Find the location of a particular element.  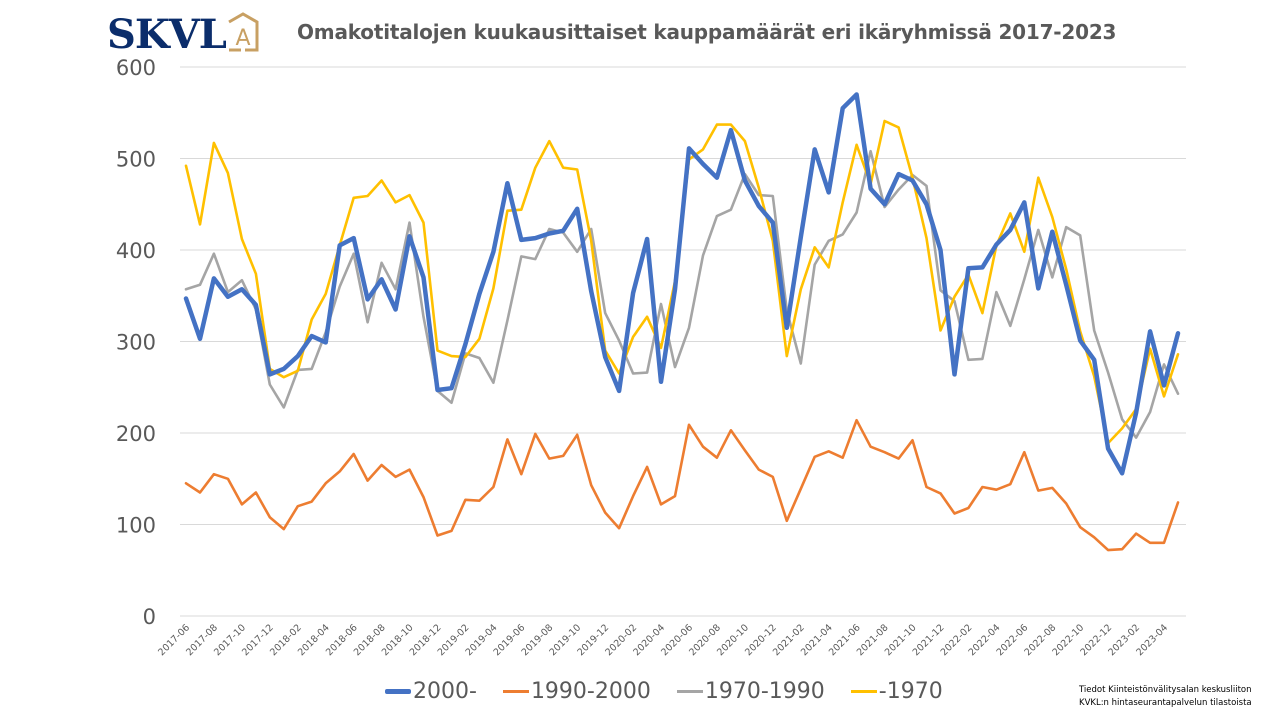

house-a-icon: A is located at coordinates (243, 32).